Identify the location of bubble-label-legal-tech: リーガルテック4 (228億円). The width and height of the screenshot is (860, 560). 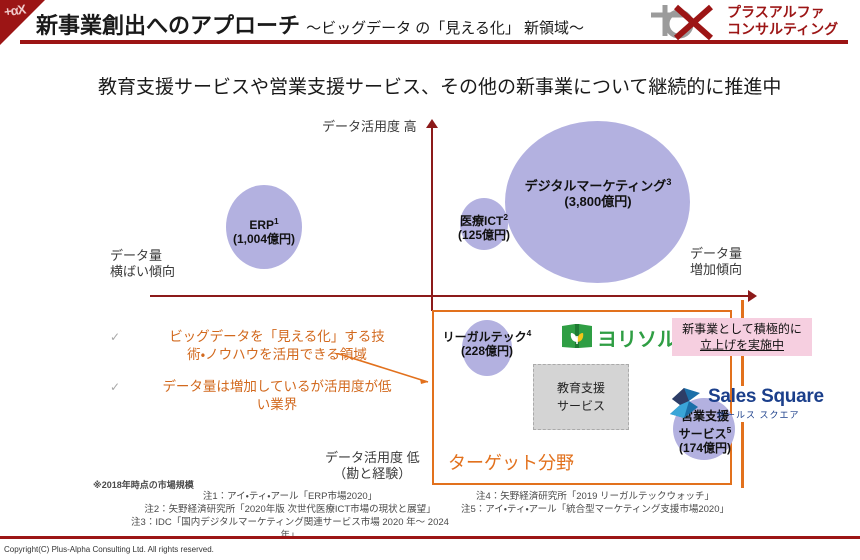
(487, 342).